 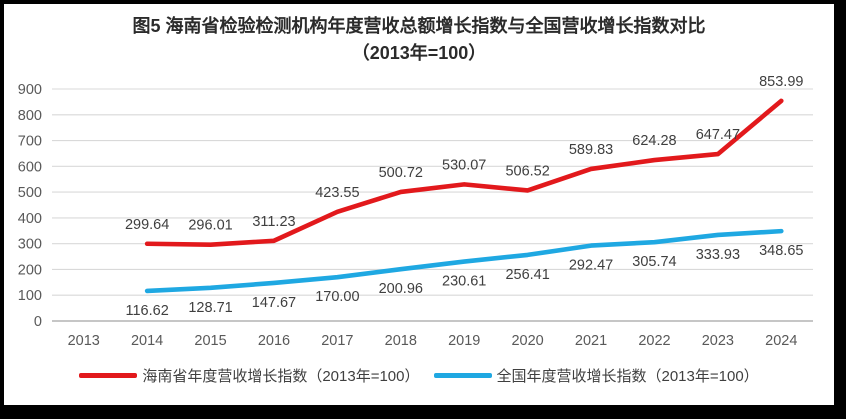 What do you see at coordinates (591, 266) in the screenshot?
I see `data-label: 292.47` at bounding box center [591, 266].